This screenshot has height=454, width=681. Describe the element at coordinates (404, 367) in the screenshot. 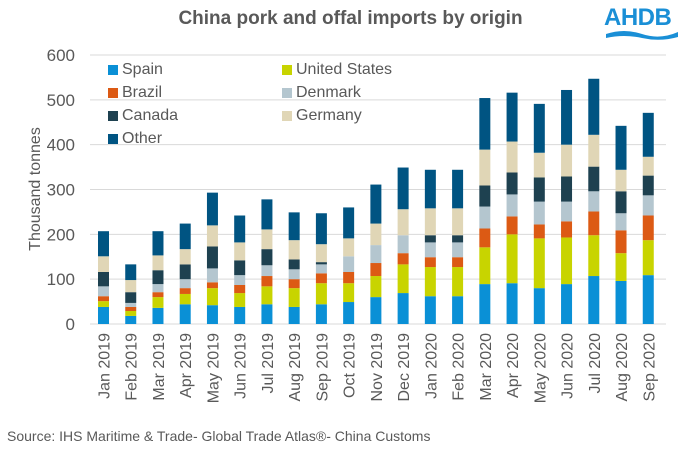

I see `x-tick-label: Dec 2019` at that location.